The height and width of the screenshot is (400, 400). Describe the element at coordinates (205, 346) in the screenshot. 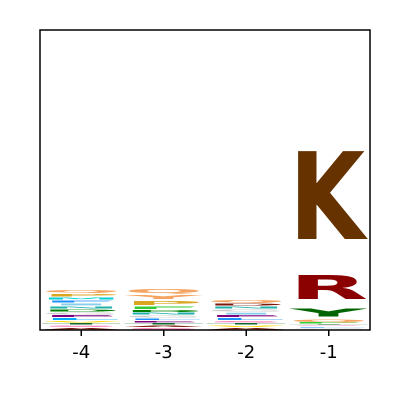

I see `x-axis-ticks: -4 -3 -2 -1` at that location.